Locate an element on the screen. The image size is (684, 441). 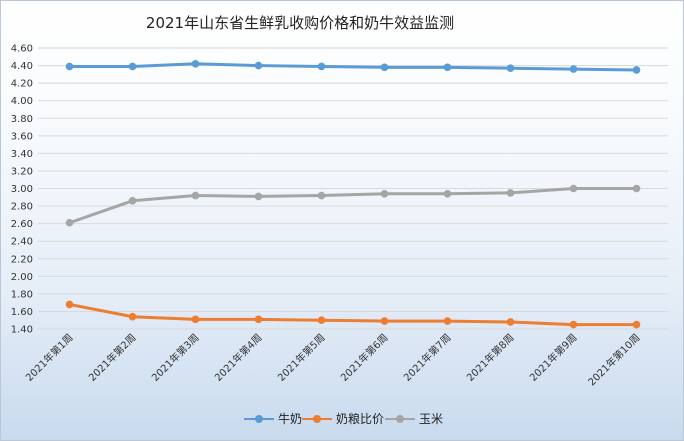
y-tick-label: 2.00 is located at coordinates (22, 277).